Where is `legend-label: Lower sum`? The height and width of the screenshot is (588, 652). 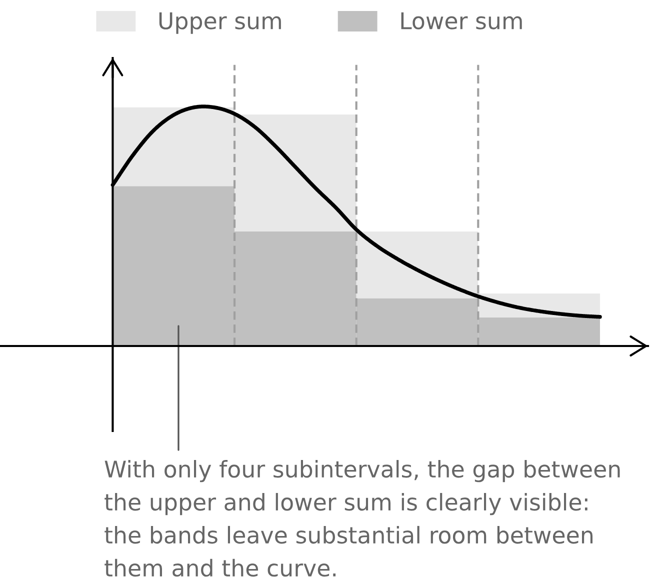 legend-label: Lower sum is located at coordinates (461, 21).